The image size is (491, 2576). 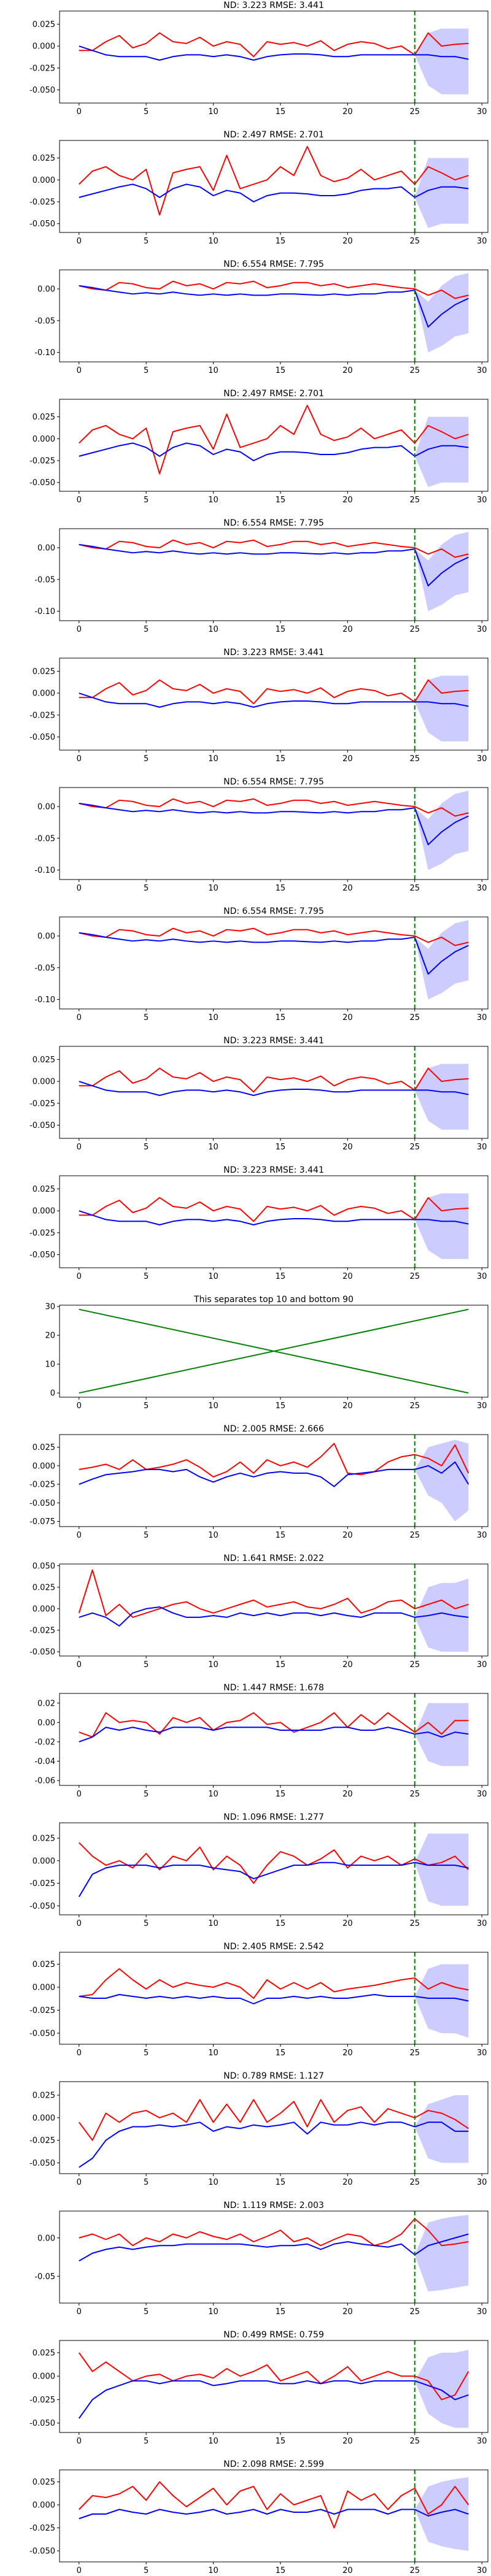 What do you see at coordinates (274, 523) in the screenshot?
I see `subplot-title: ND: 6.554 RMSE: 7.795` at bounding box center [274, 523].